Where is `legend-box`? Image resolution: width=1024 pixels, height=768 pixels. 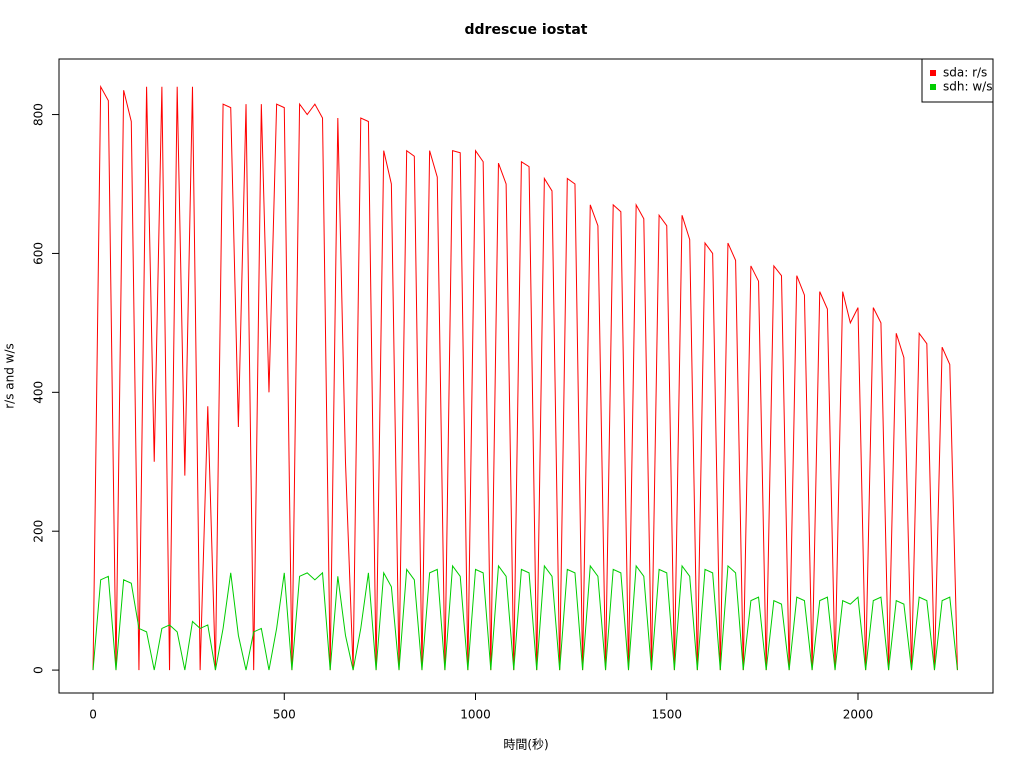 legend-box is located at coordinates (957, 80).